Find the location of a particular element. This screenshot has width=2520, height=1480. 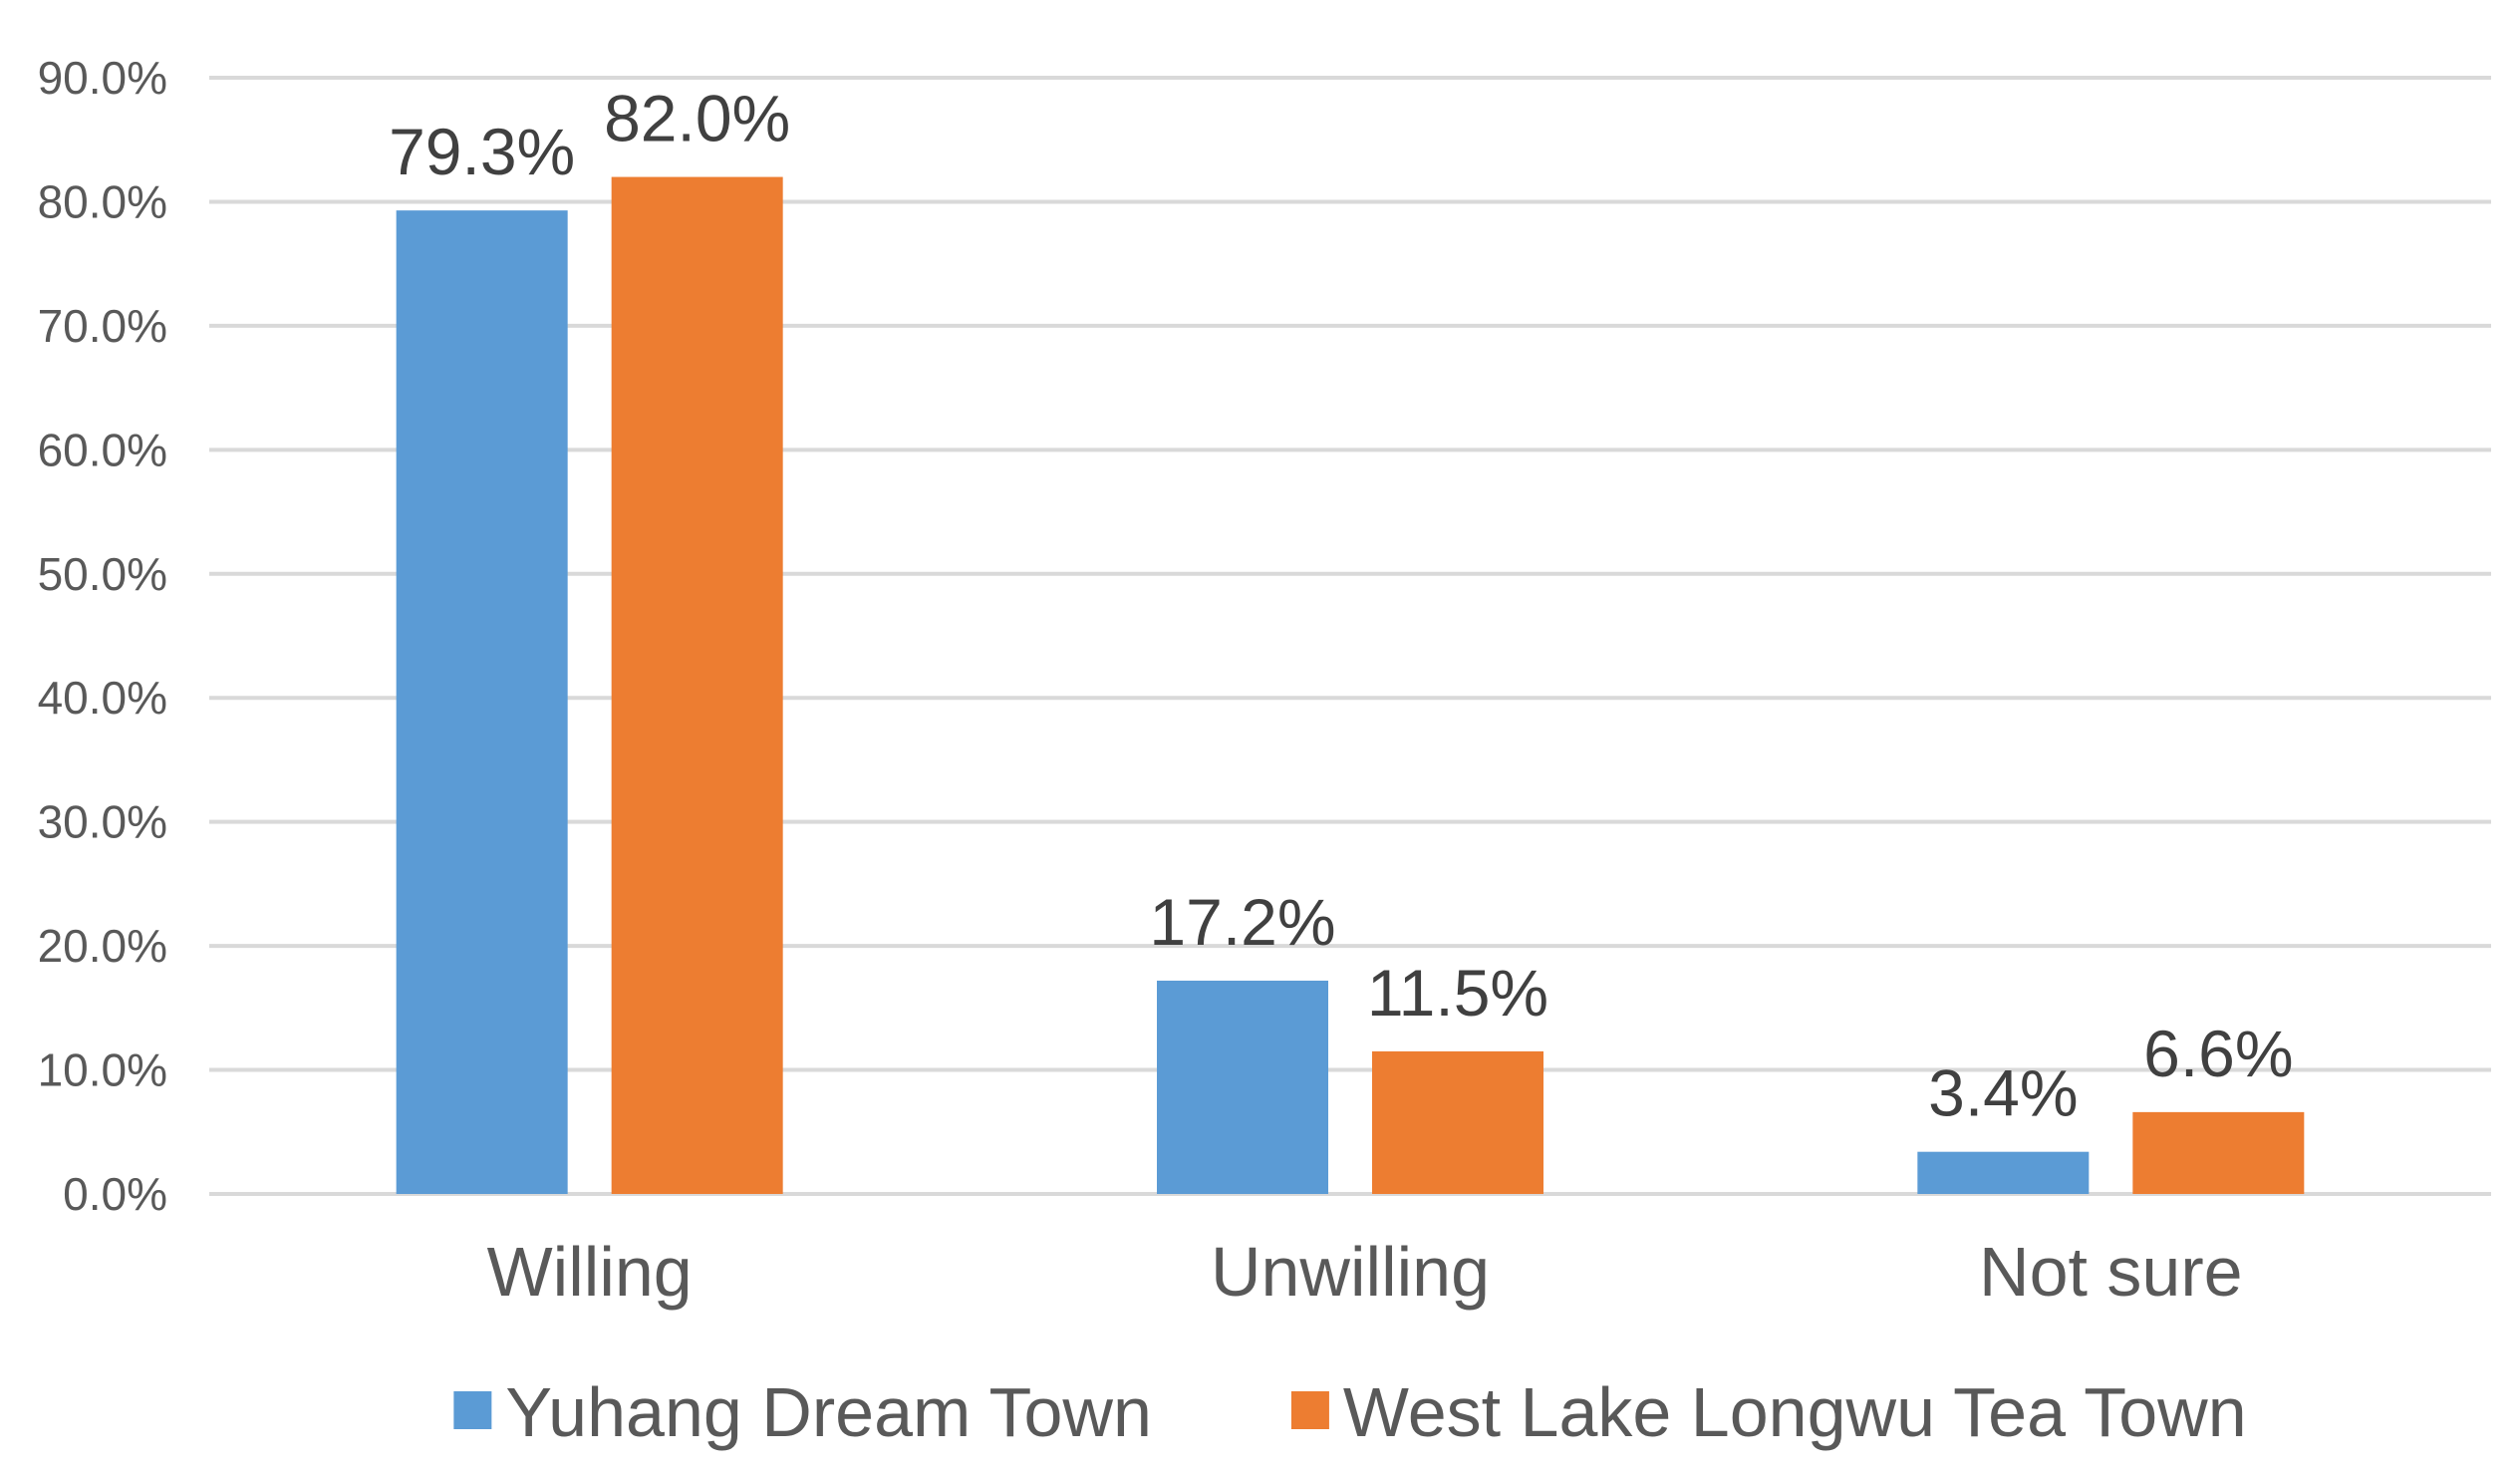

data-label: 11.5% is located at coordinates (1457, 993).